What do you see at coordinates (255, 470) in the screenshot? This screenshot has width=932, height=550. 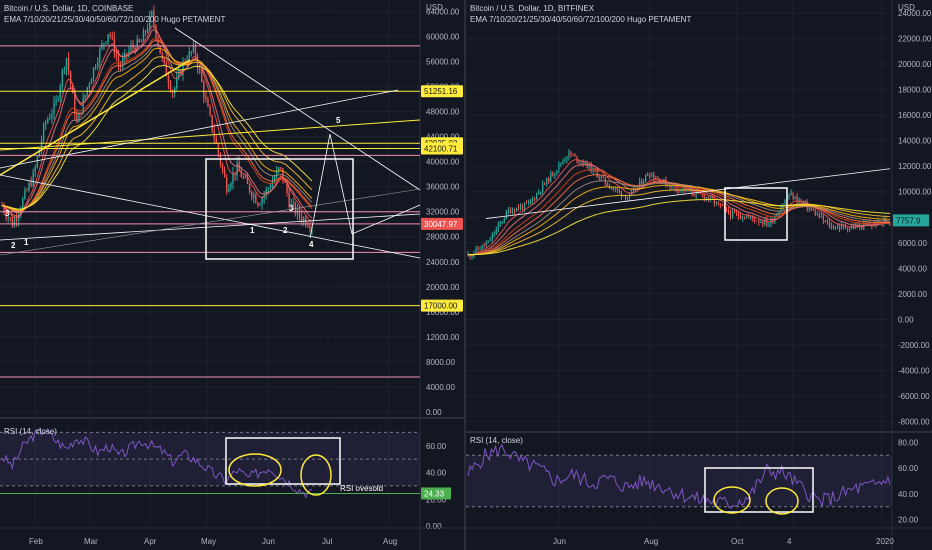 I see `rsi-circle` at bounding box center [255, 470].